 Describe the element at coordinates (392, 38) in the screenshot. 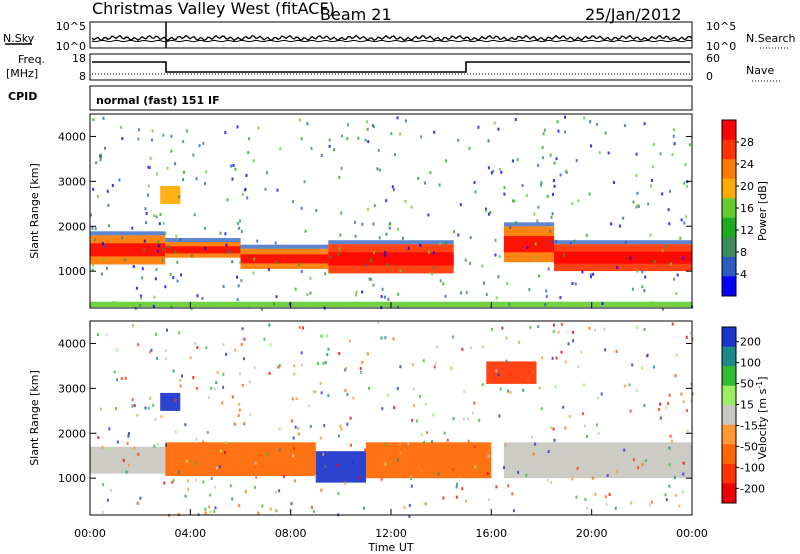

I see `nsky-trace` at that location.